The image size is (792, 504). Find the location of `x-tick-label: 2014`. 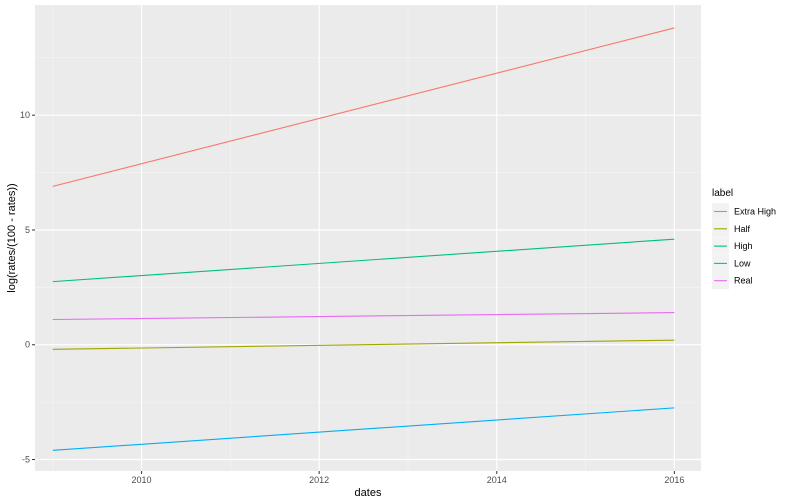

x-tick-label: 2014 is located at coordinates (497, 480).